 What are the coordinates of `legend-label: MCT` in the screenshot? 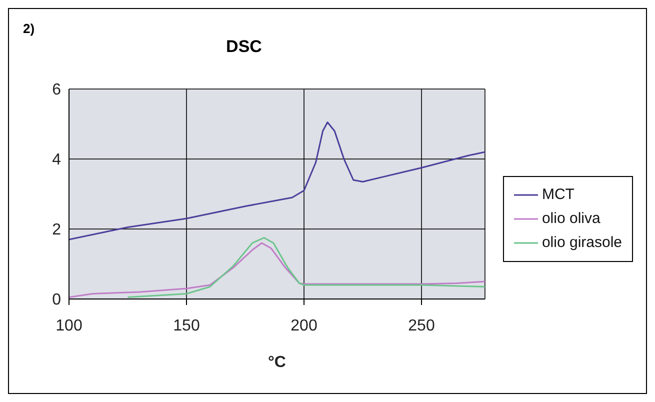 It's located at (558, 195).